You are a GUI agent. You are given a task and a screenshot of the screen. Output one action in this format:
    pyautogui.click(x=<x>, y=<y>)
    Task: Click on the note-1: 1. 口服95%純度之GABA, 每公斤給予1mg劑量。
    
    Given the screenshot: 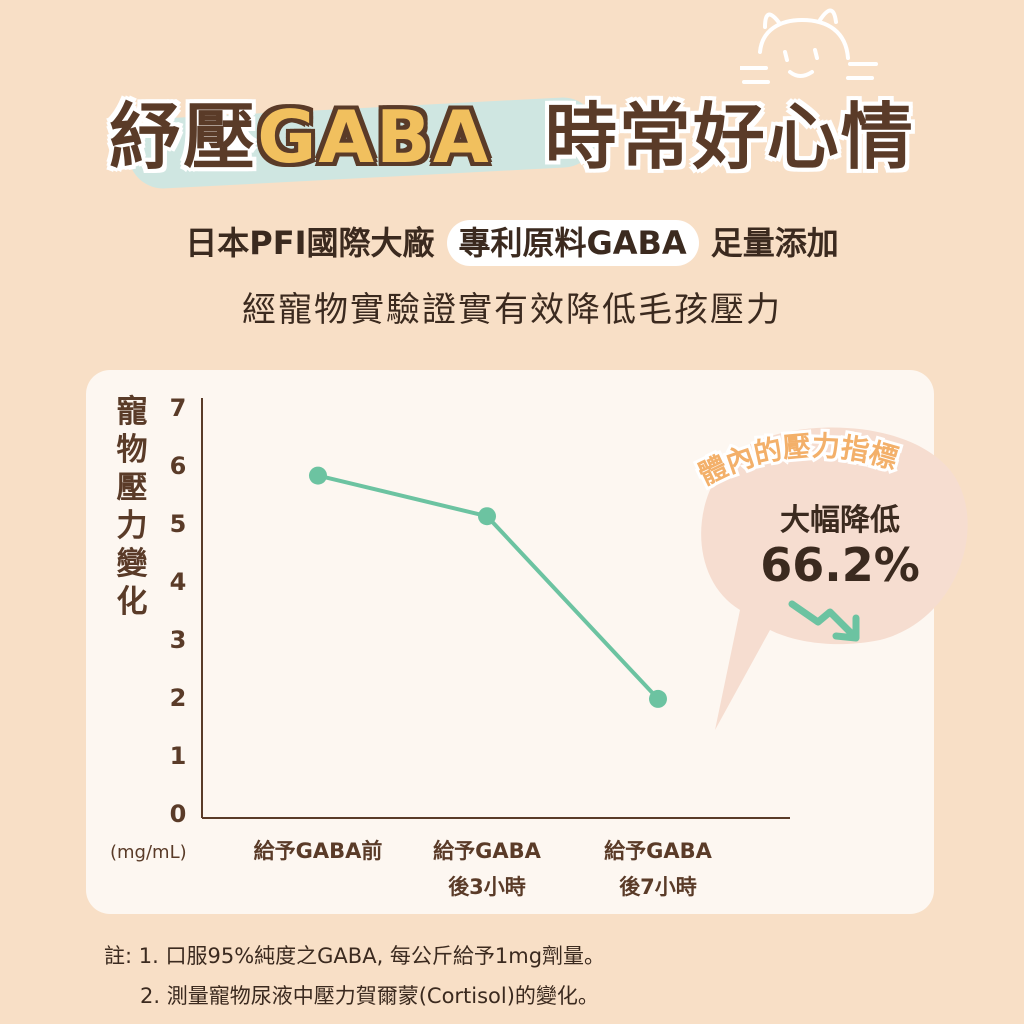 What is the action you would take?
    pyautogui.click(x=372, y=956)
    